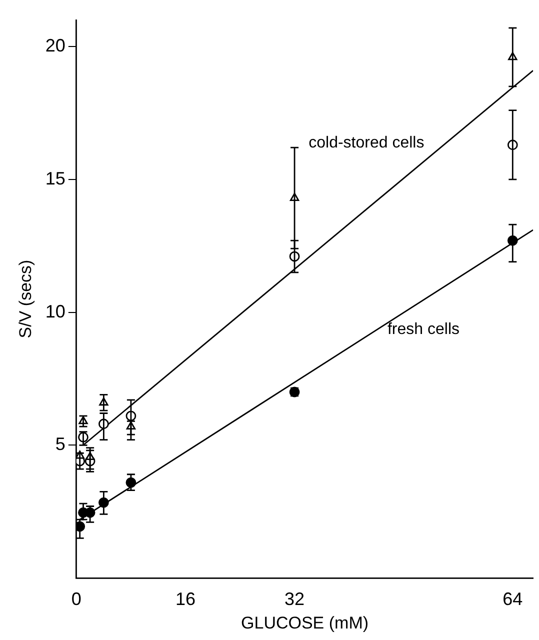 This screenshot has width=539, height=640. What do you see at coordinates (185, 598) in the screenshot?
I see `x-tick-label: 16` at bounding box center [185, 598].